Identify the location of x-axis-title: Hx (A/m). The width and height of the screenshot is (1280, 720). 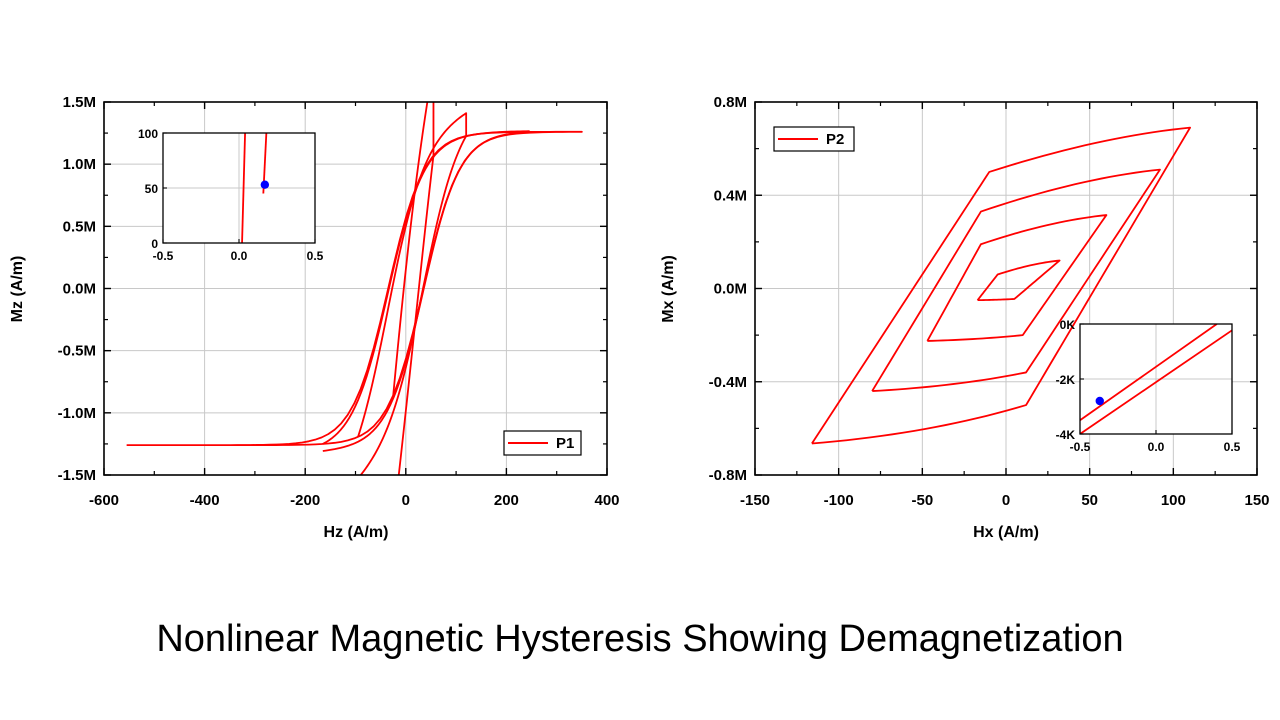
(1006, 532).